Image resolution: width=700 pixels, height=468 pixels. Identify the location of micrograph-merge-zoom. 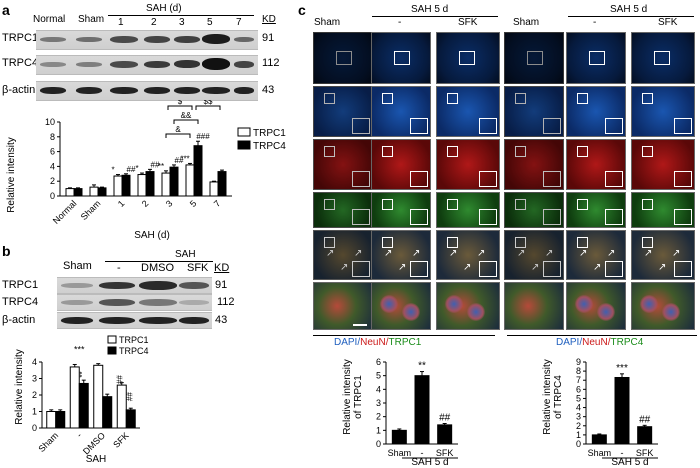
(534, 306).